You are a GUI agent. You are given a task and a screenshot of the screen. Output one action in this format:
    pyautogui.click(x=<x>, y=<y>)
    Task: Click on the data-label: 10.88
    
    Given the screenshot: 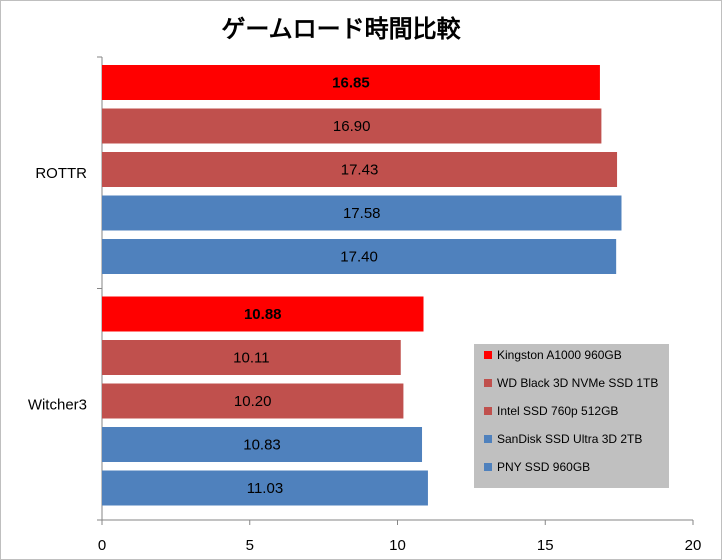 What is the action you would take?
    pyautogui.click(x=263, y=314)
    